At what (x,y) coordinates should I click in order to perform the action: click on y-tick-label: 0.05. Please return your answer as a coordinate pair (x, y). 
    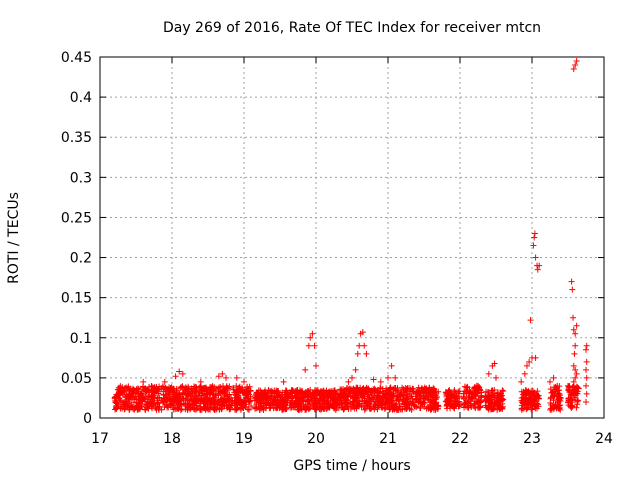
    Looking at the image, I should click on (76, 379).